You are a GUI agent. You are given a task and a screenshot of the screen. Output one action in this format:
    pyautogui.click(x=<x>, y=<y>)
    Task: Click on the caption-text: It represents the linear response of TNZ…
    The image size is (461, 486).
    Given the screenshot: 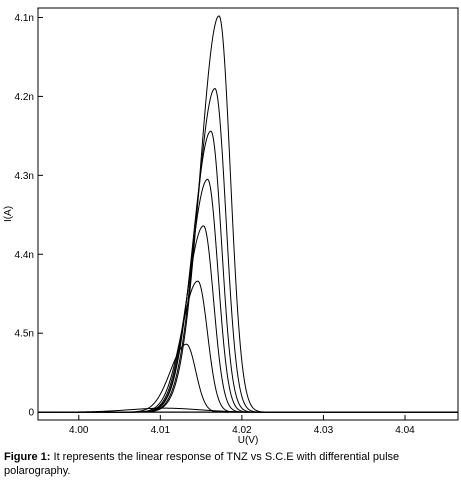 What is the action you would take?
    pyautogui.click(x=202, y=464)
    